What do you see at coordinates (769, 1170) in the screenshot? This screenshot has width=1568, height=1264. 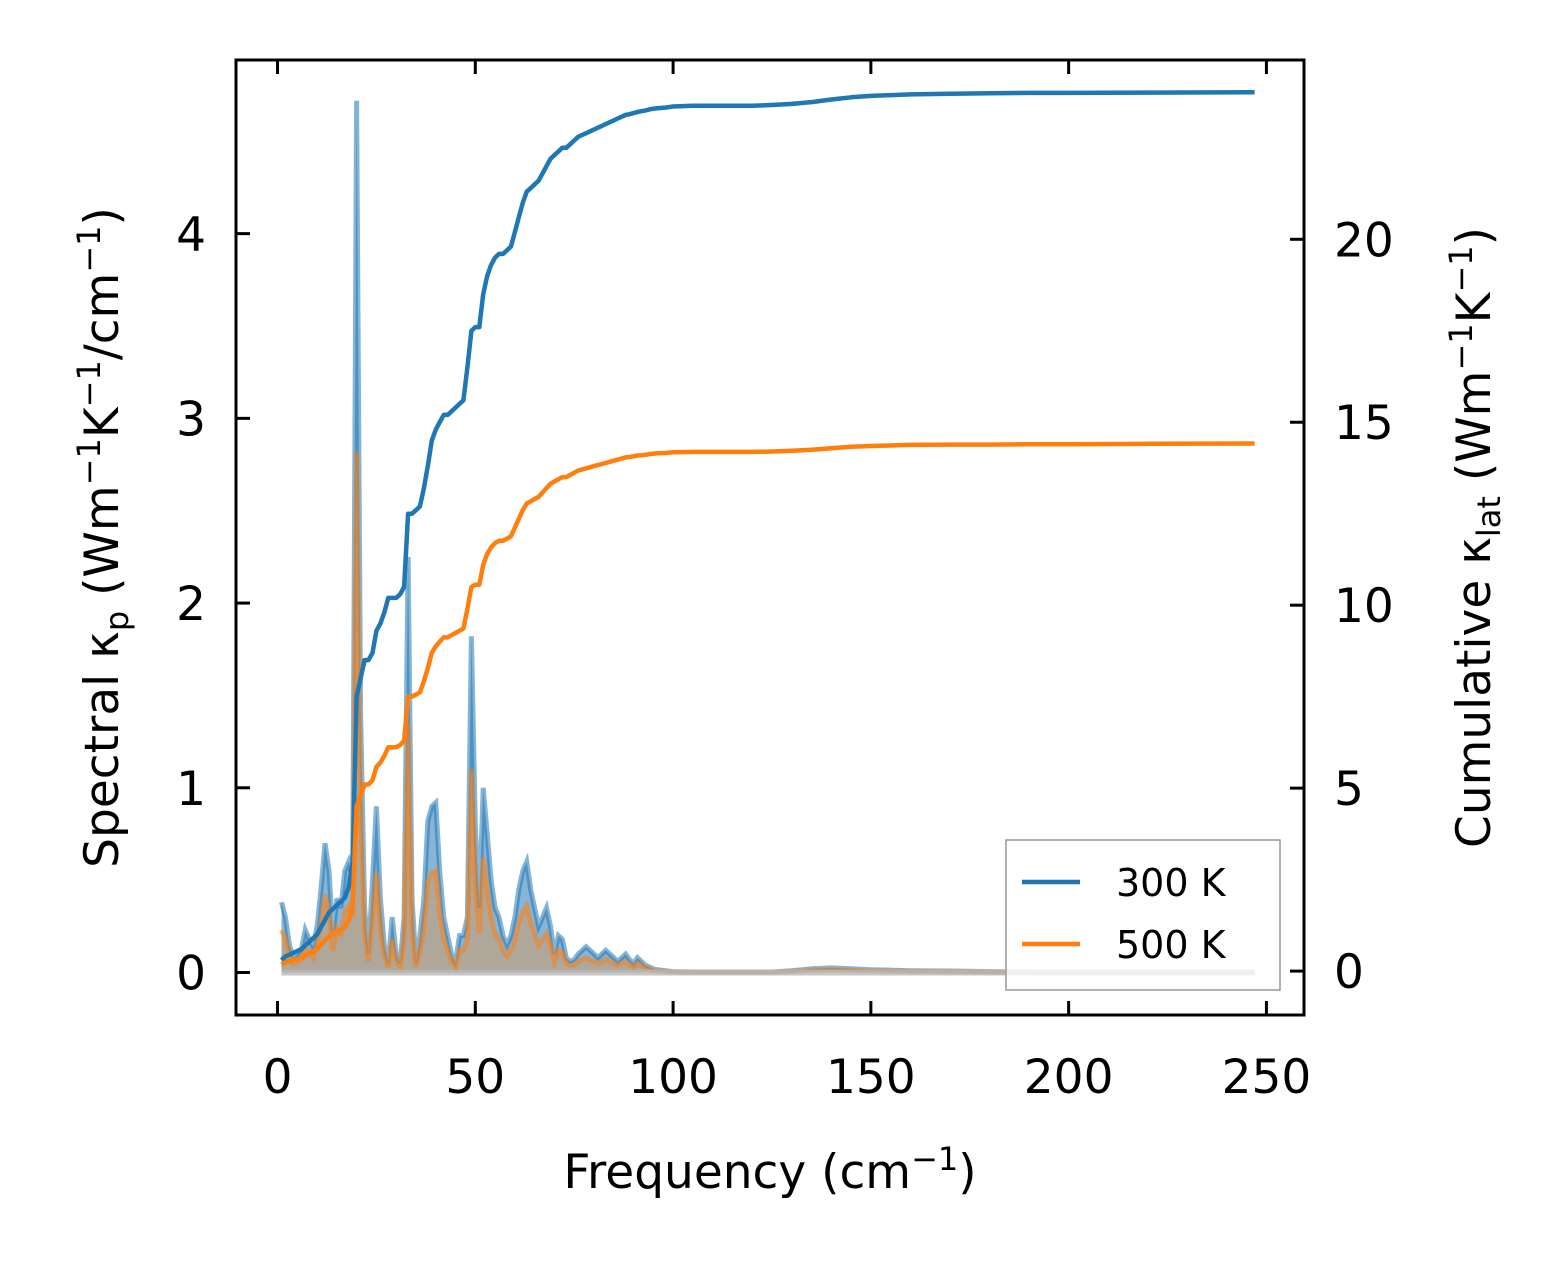 I see `x-axis-label: Frequency (cm−1)` at bounding box center [769, 1170].